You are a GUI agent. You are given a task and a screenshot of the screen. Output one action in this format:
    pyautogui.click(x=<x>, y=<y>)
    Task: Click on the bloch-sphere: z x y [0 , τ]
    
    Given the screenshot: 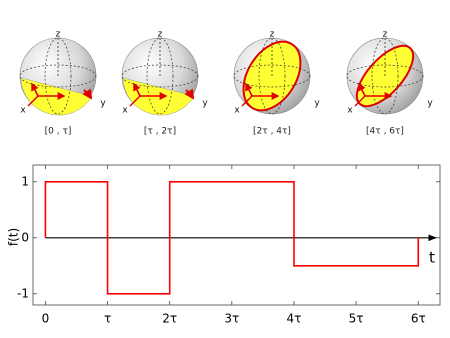 What is the action you would take?
    pyautogui.click(x=62, y=83)
    